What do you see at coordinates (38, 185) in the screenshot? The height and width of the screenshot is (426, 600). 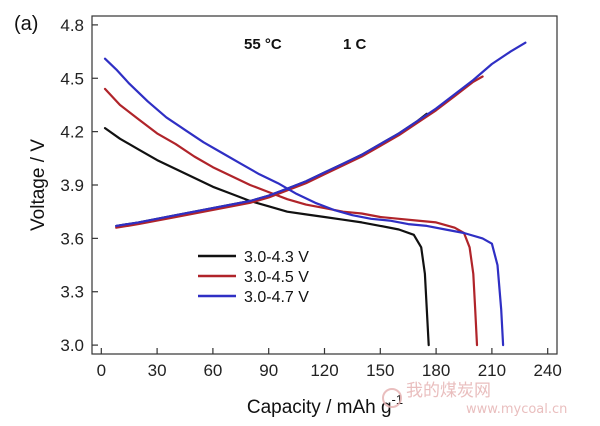 I see `y-axis-title: Voltage / V` at bounding box center [38, 185].